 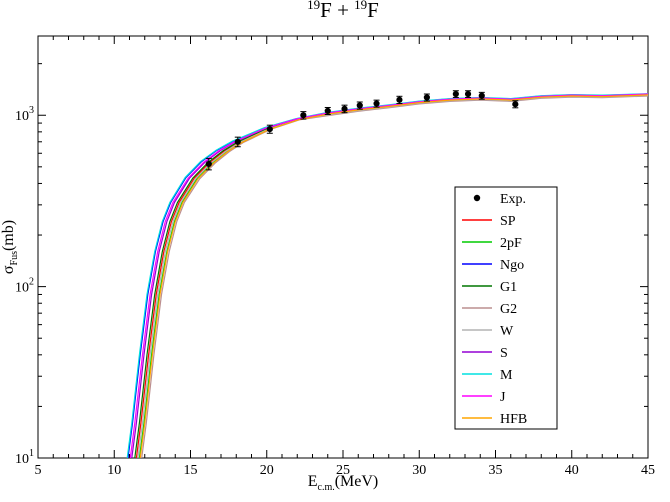 What do you see at coordinates (24, 457) in the screenshot?
I see `y-tick-label: 10¹` at bounding box center [24, 457].